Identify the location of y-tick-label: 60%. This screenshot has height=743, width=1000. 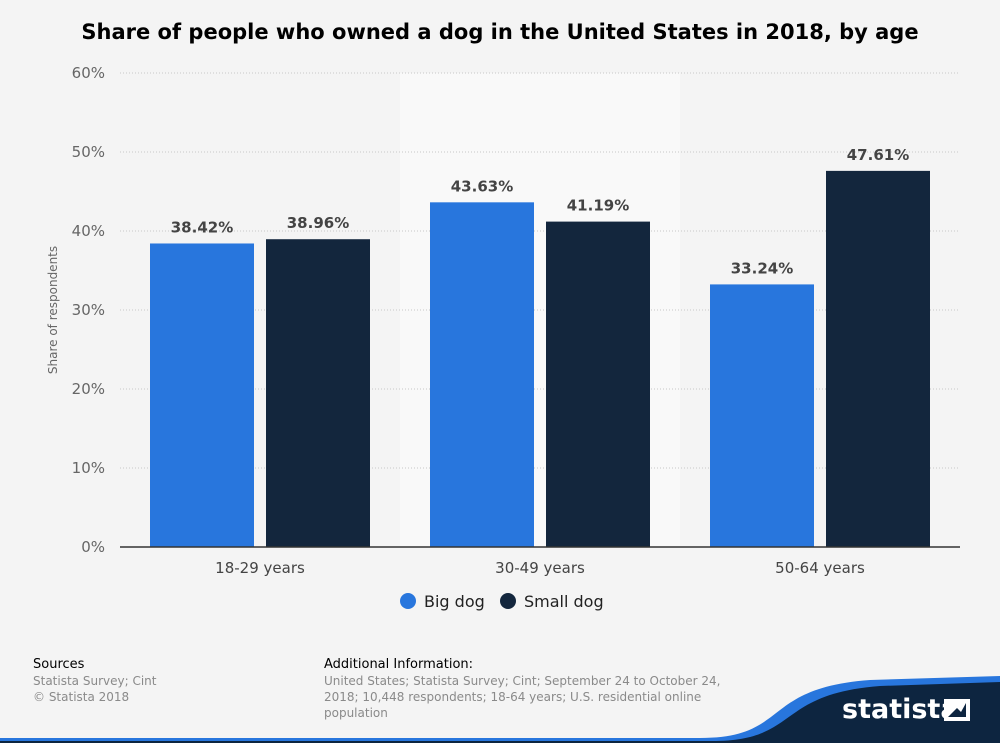
(88, 73).